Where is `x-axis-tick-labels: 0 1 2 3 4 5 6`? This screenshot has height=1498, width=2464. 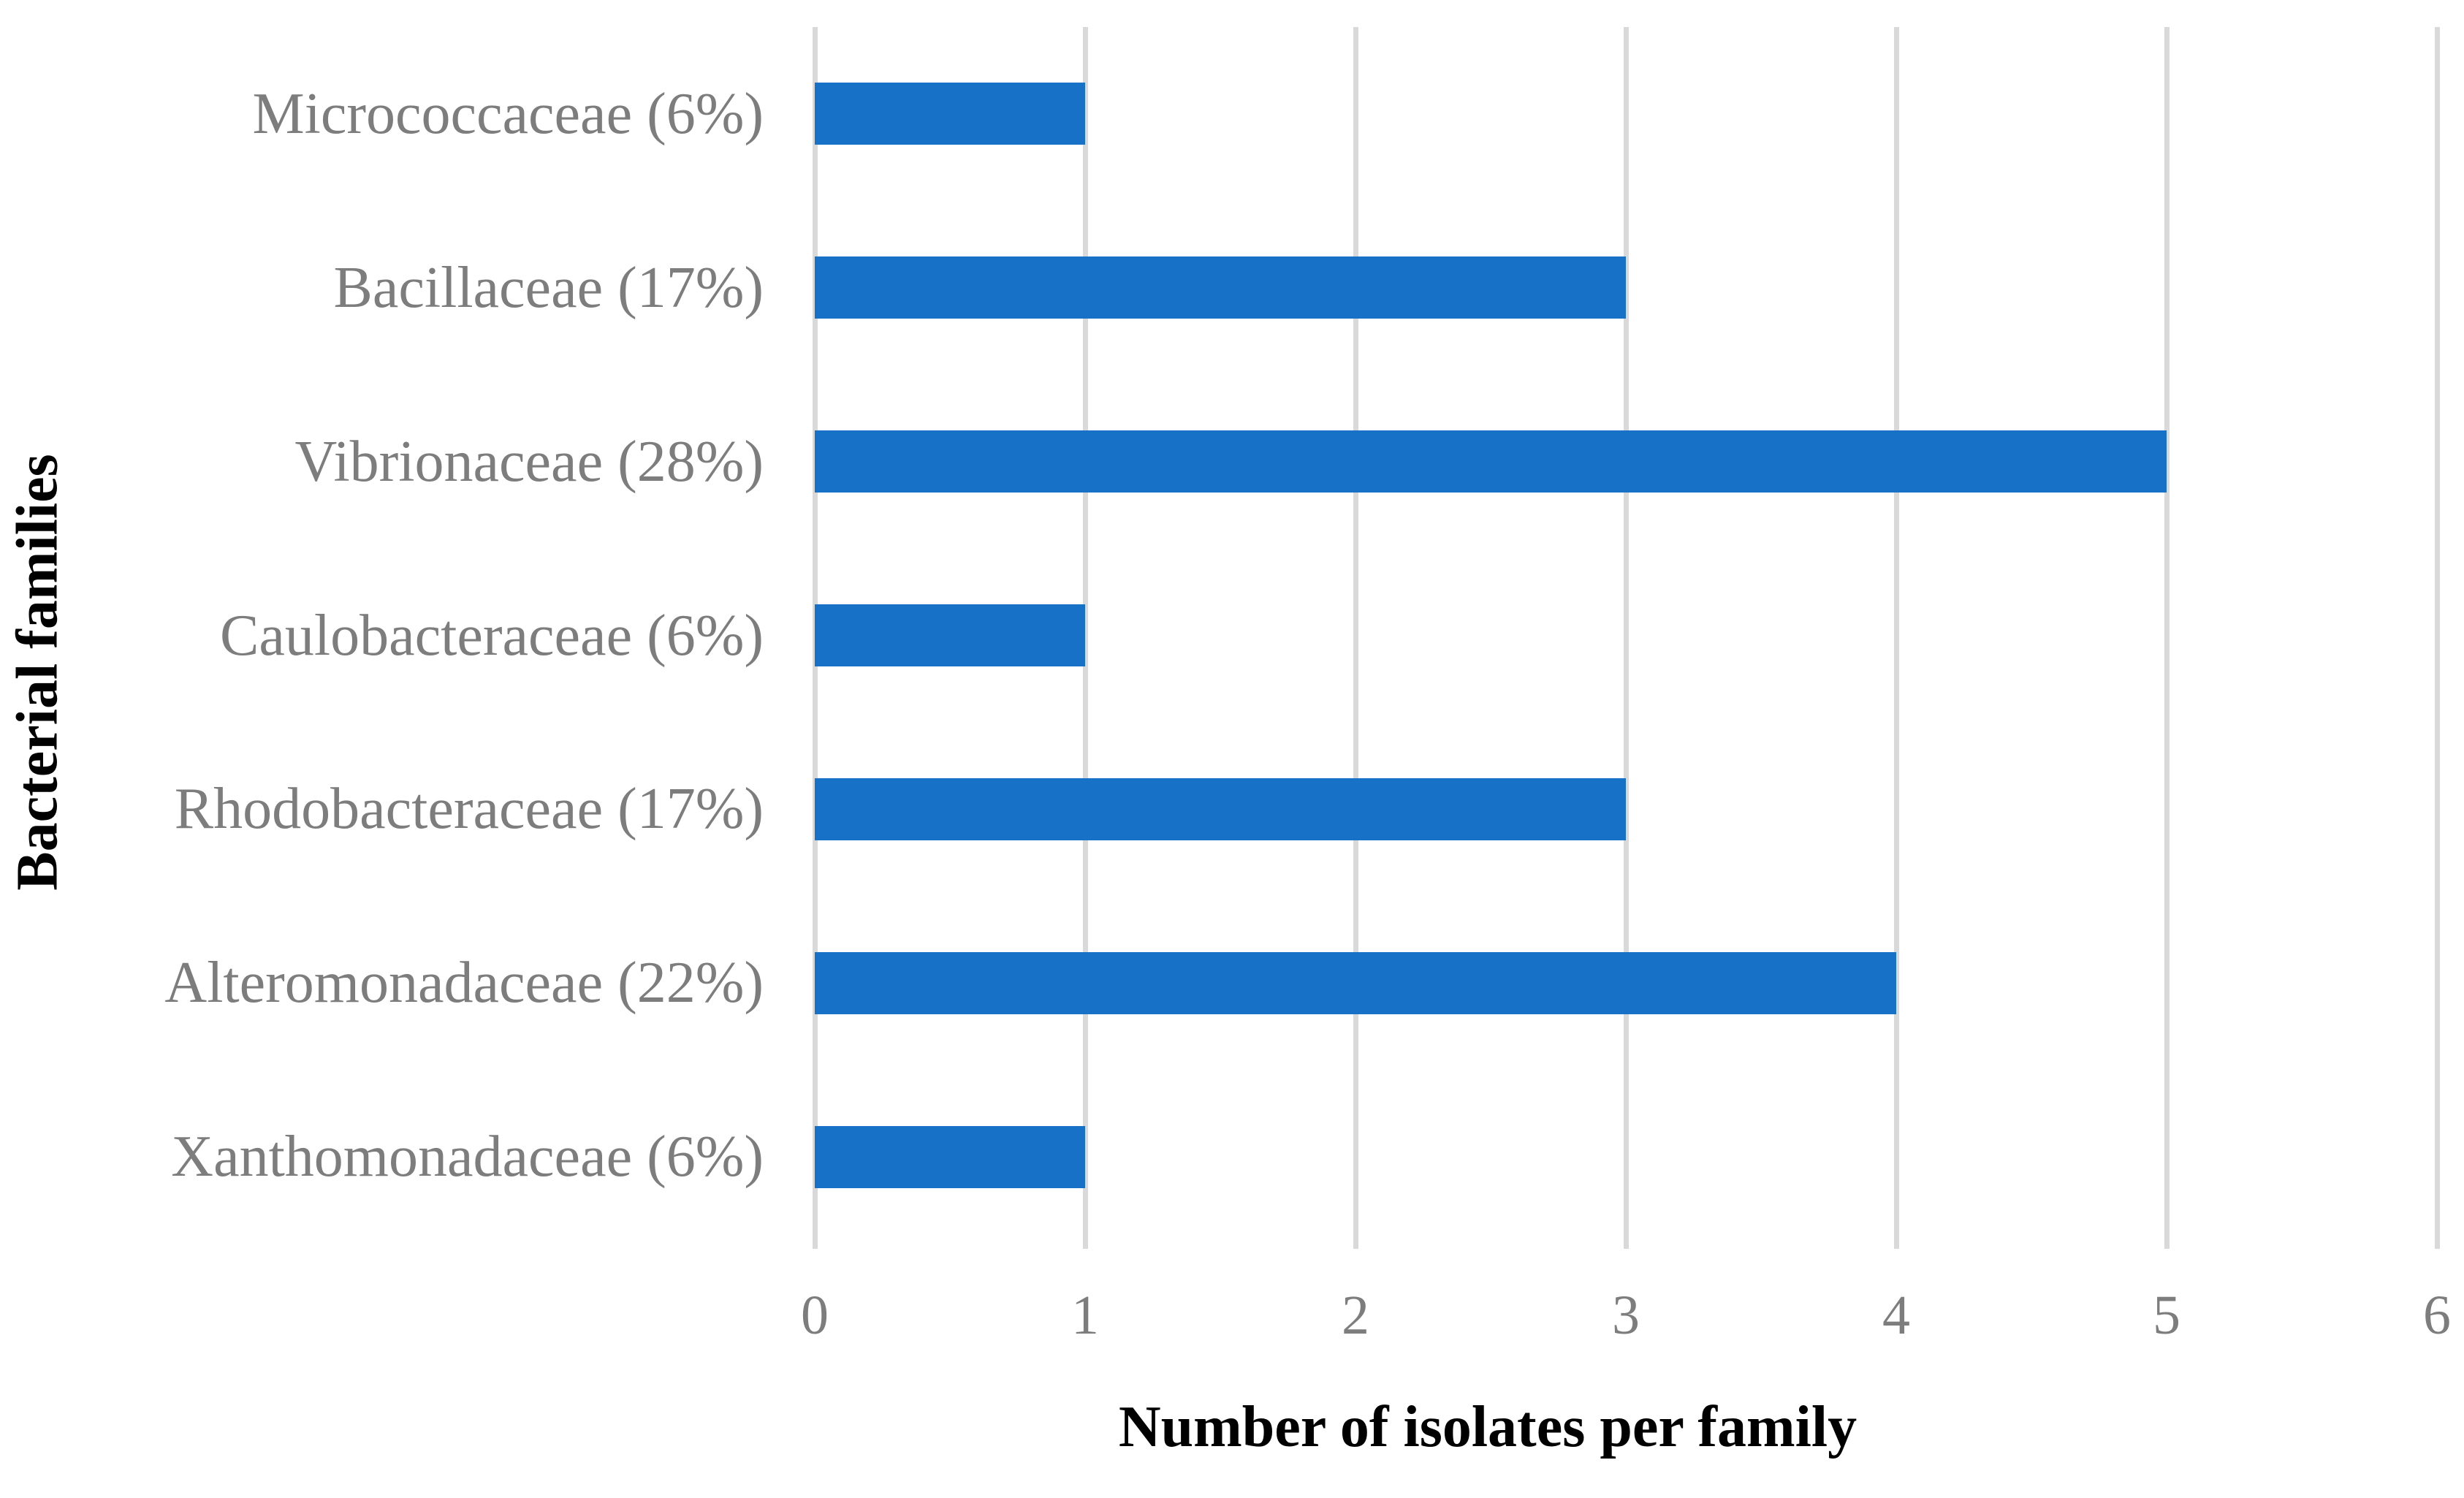 x-axis-tick-labels: 0 1 2 3 4 5 6 is located at coordinates (1626, 1323).